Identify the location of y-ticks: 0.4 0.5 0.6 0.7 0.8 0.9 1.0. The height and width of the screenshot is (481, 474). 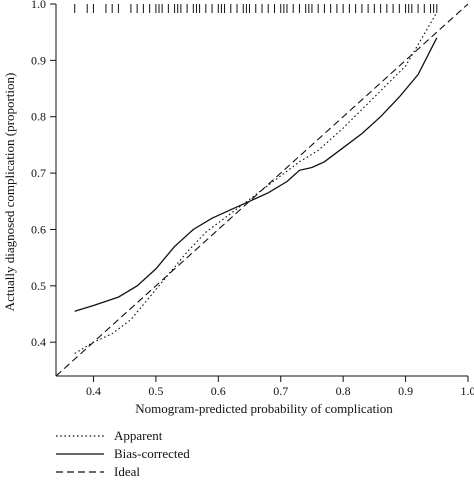
(43, 174).